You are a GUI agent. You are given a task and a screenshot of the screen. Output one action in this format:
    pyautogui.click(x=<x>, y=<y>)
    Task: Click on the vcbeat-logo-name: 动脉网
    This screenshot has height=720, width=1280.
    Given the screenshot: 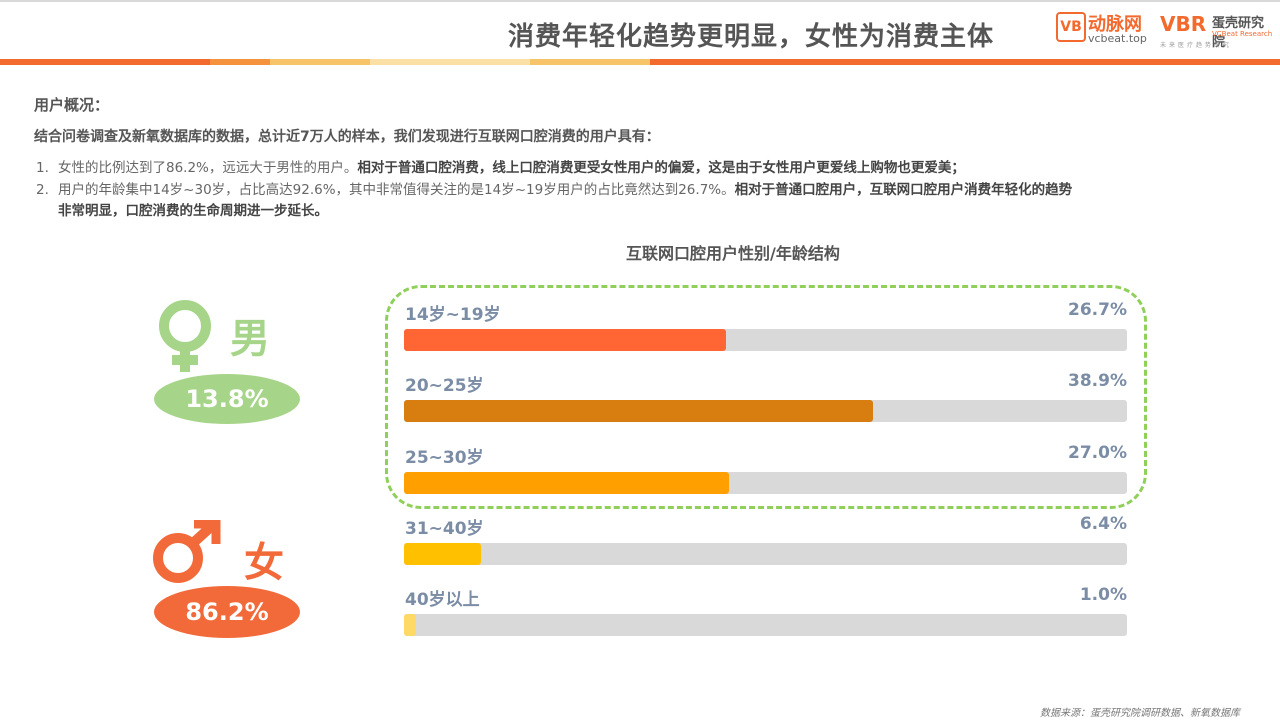 What is the action you would take?
    pyautogui.click(x=1115, y=24)
    